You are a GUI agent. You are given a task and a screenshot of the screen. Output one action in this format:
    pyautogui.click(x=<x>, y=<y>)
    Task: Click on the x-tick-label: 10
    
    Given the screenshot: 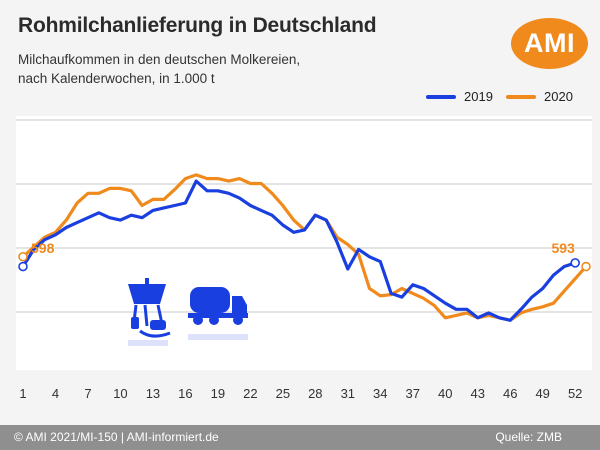 What is the action you would take?
    pyautogui.click(x=120, y=393)
    